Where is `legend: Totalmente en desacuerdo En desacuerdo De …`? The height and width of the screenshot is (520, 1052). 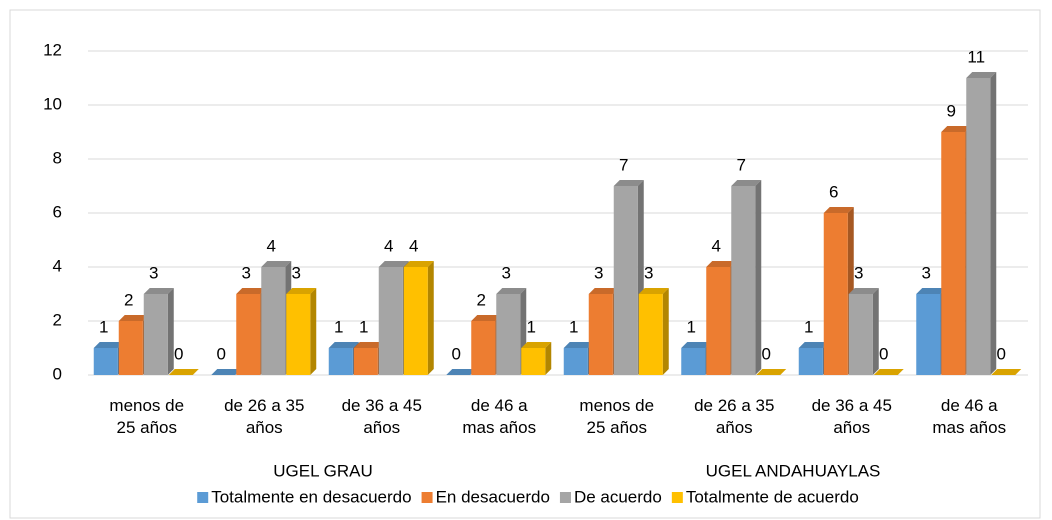
legend: Totalmente en desacuerdo En desacuerdo De … is located at coordinates (528, 496).